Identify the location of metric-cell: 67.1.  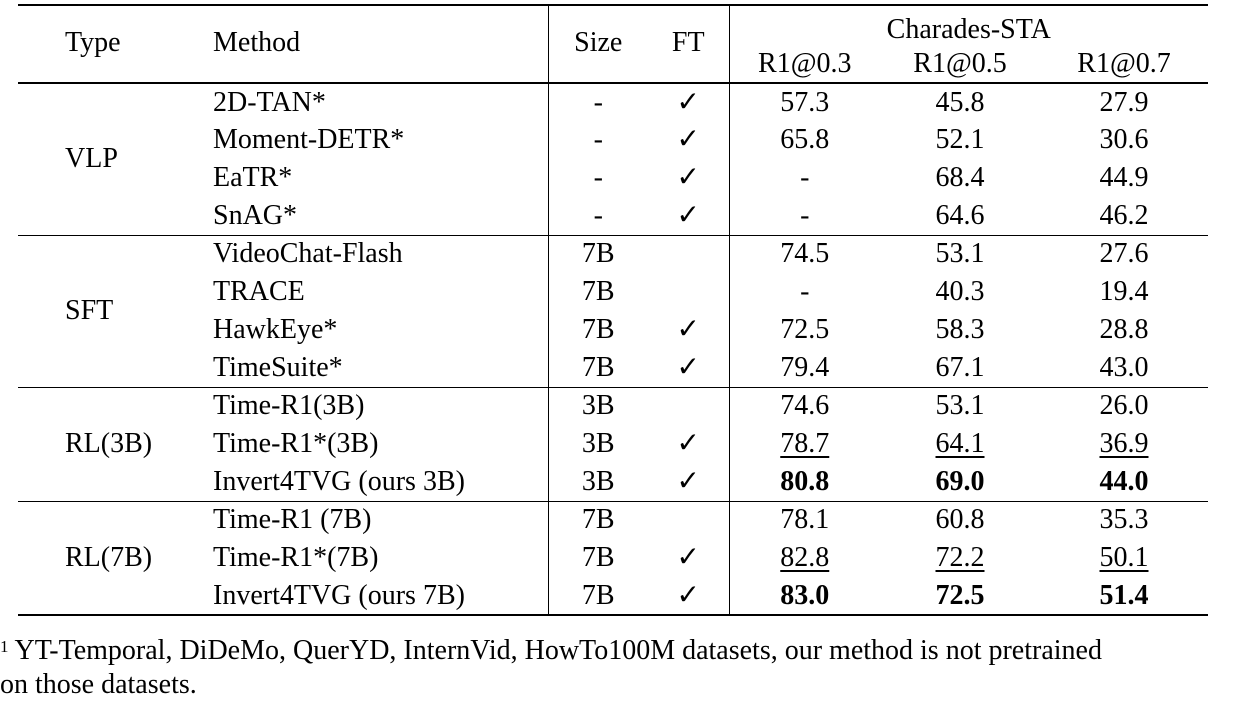
(960, 368).